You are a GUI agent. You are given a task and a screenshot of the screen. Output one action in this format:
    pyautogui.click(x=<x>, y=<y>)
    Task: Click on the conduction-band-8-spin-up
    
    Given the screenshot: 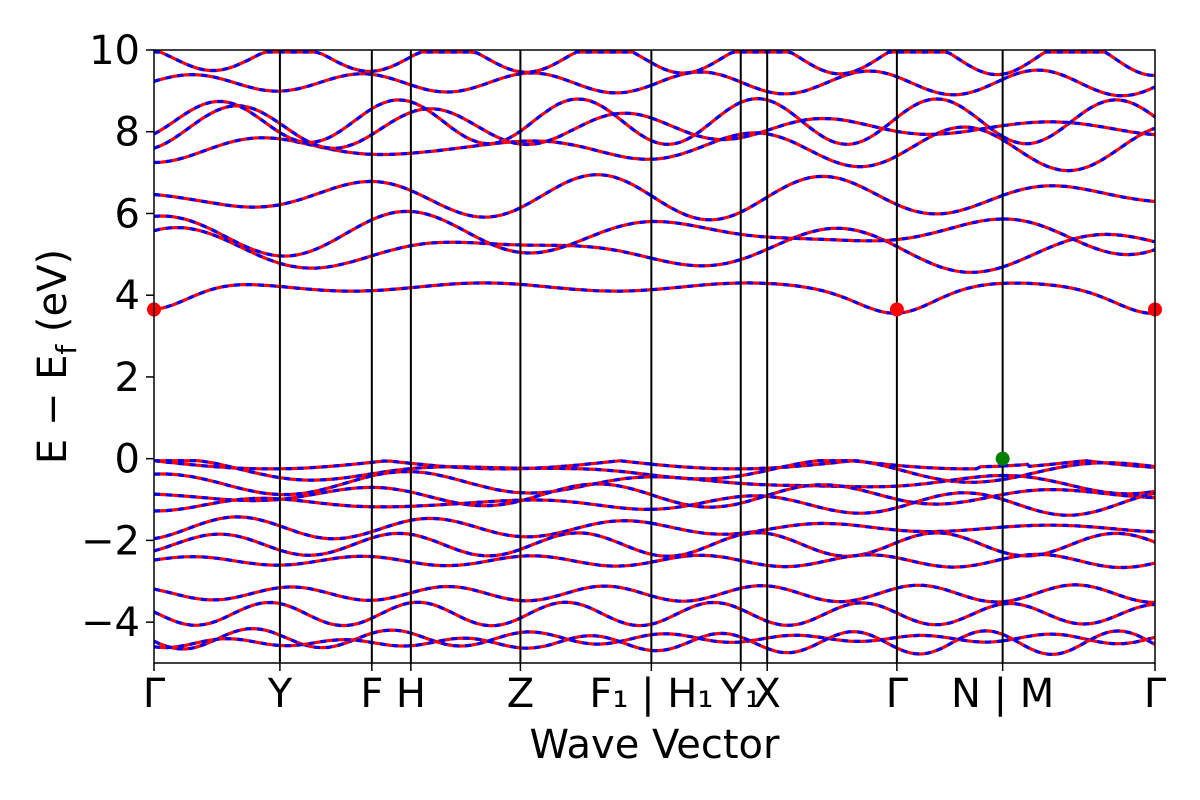 What is the action you would take?
    pyautogui.click(x=1078, y=83)
    